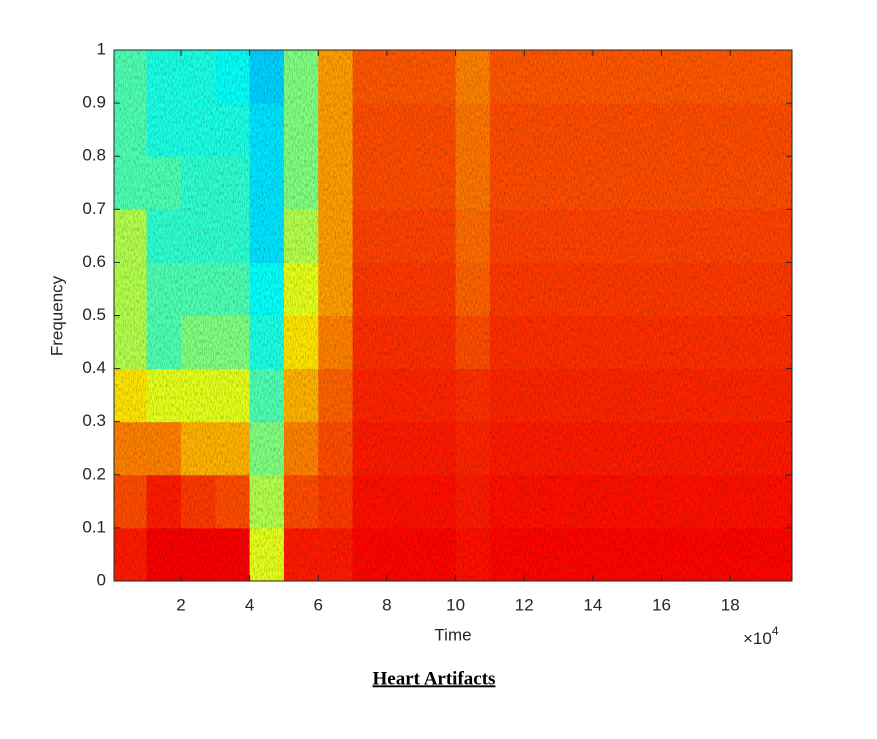  What do you see at coordinates (775, 631) in the screenshot?
I see `x-multiplier-exponent: 4` at bounding box center [775, 631].